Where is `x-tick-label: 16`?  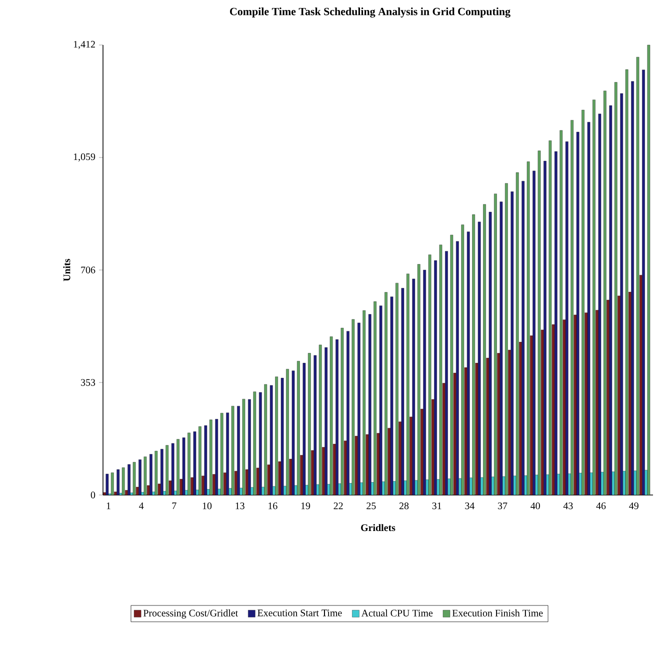
x-tick-label: 16 is located at coordinates (273, 506).